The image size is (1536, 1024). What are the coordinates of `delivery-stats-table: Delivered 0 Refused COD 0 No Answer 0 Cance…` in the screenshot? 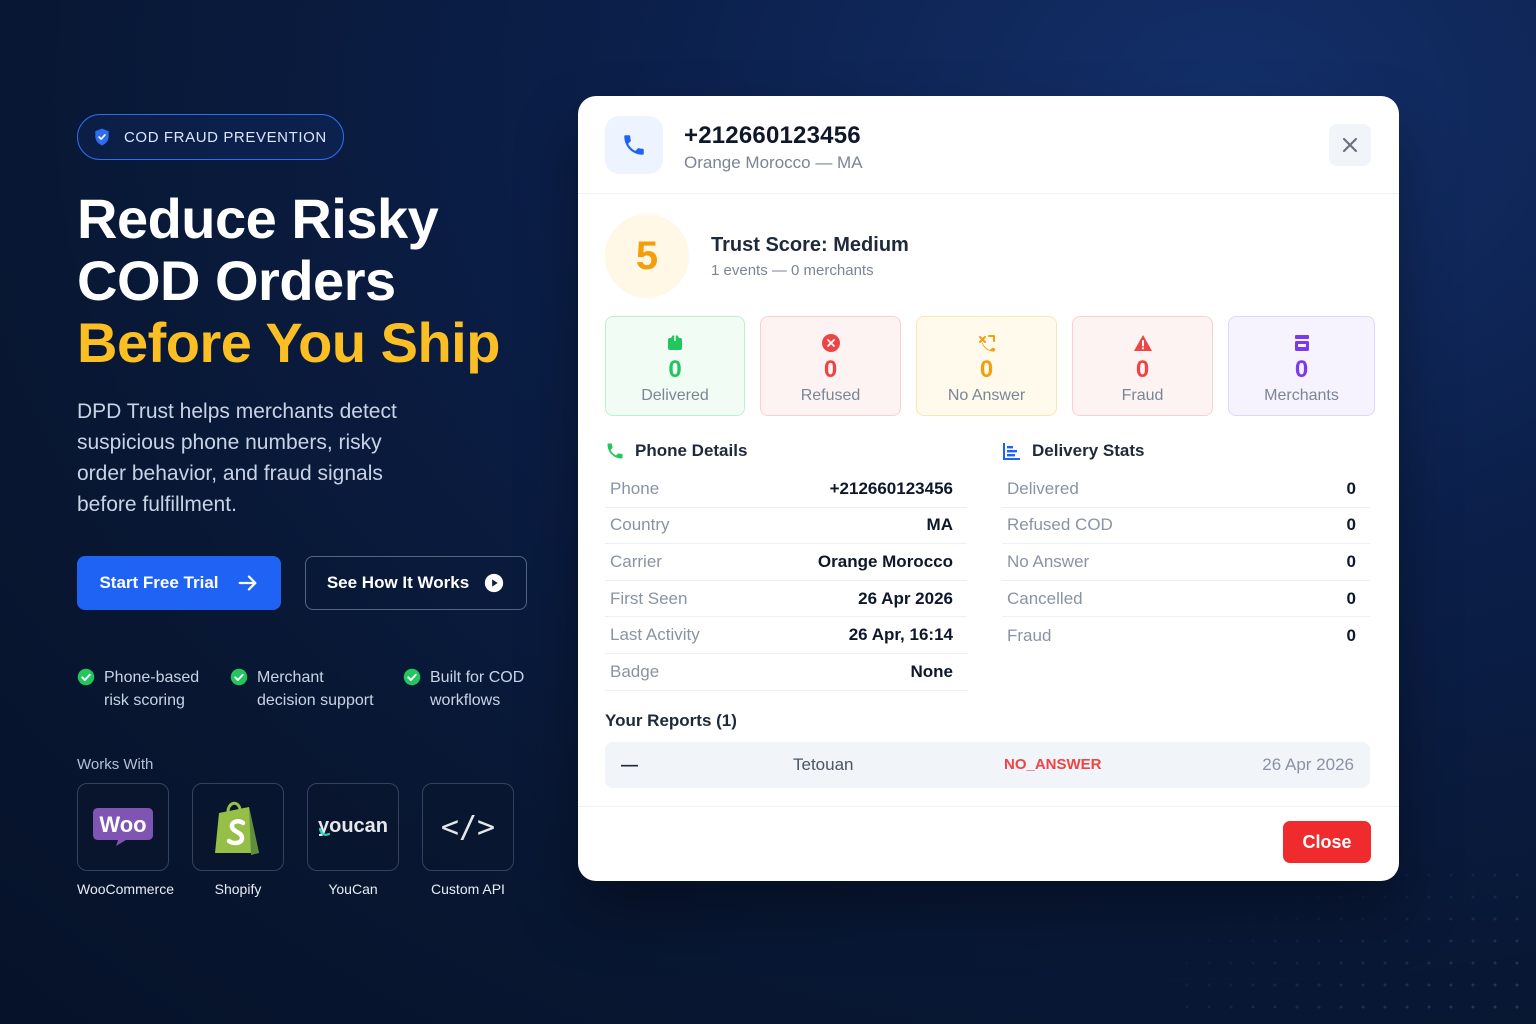 It's located at (1186, 562).